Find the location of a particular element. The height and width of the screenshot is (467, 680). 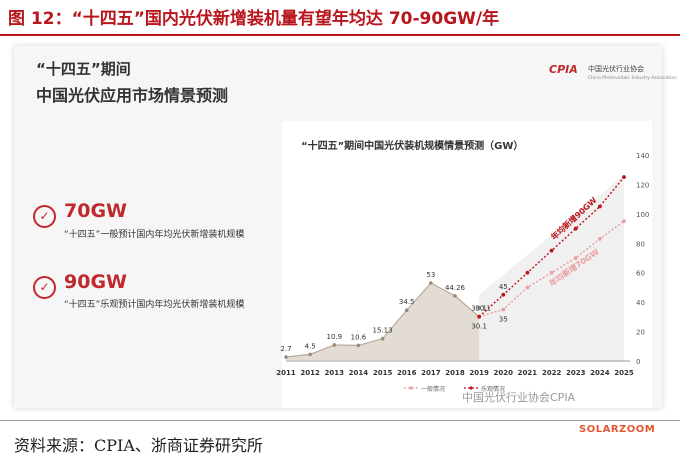

x-tick-label: 2016 is located at coordinates (407, 373).